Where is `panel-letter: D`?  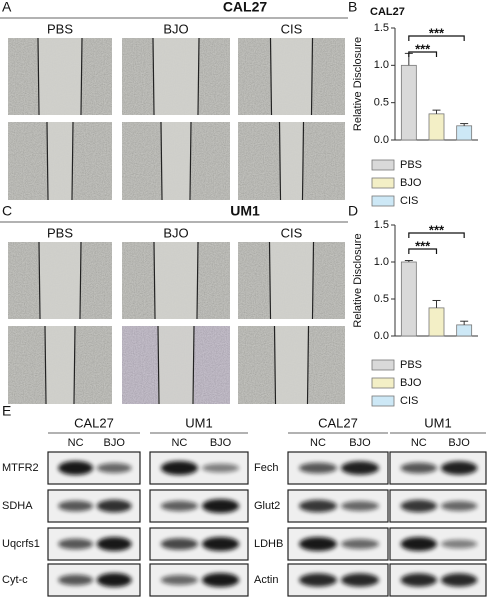
panel-letter: D is located at coordinates (353, 211).